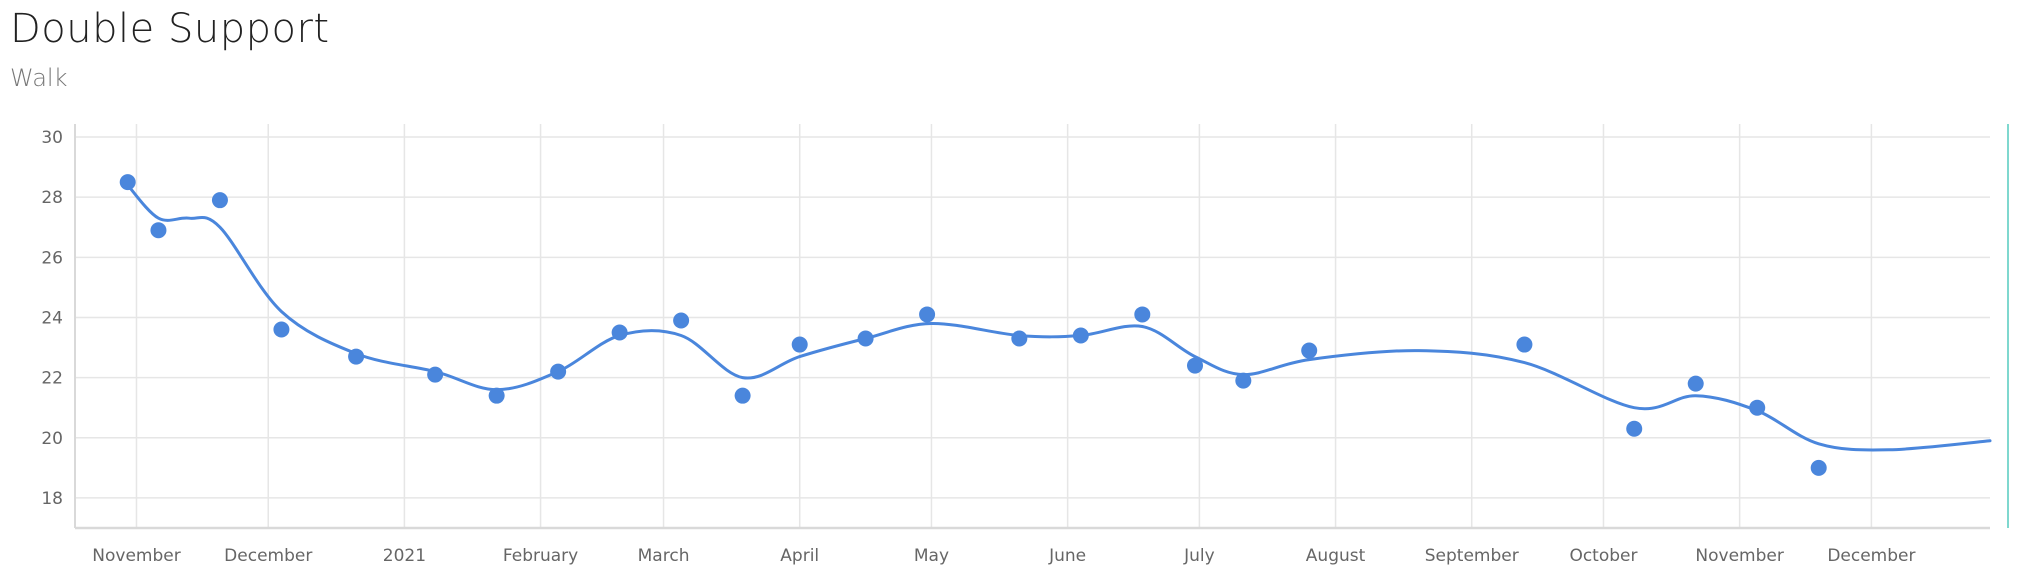  What do you see at coordinates (799, 556) in the screenshot?
I see `x-tick-label: April` at bounding box center [799, 556].